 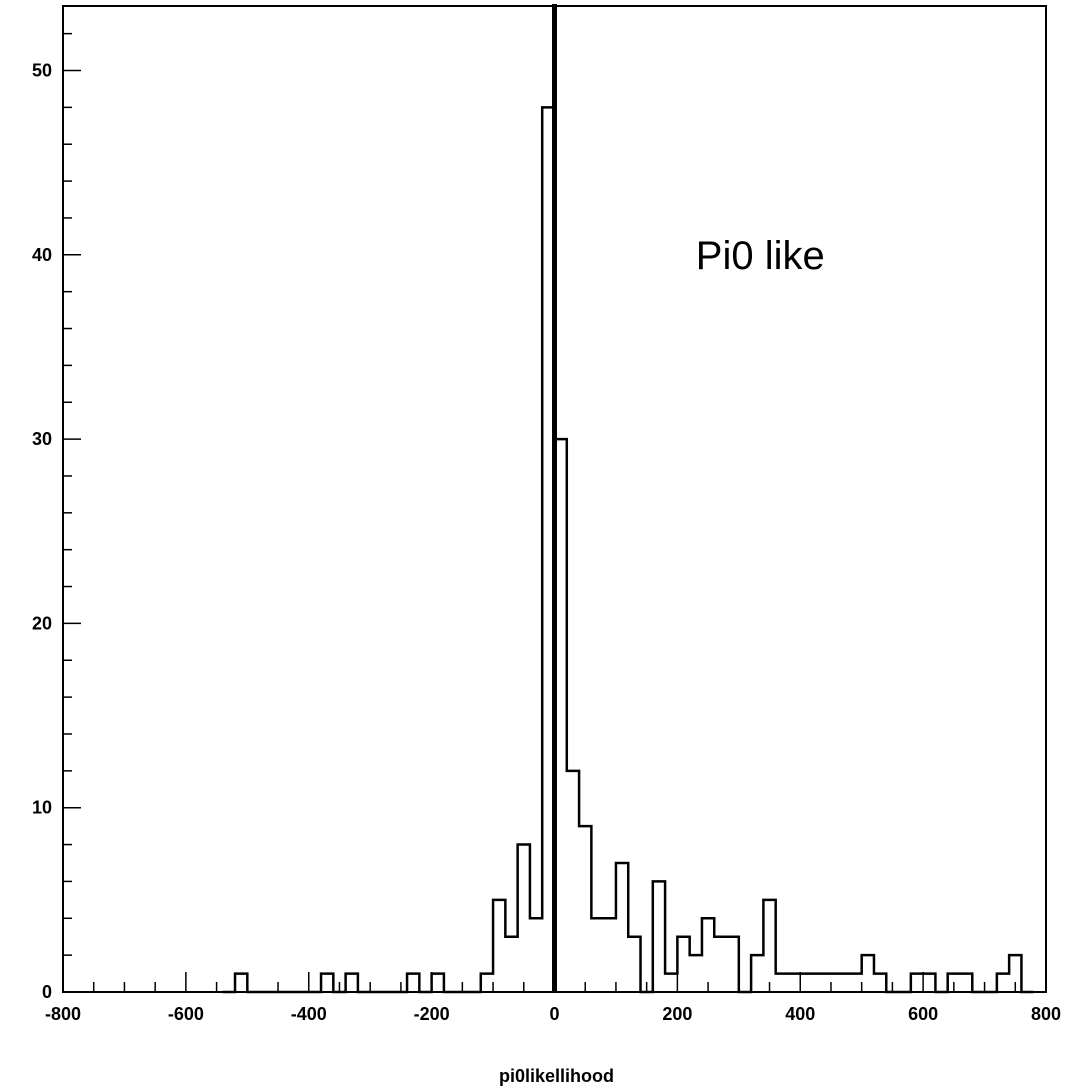 What do you see at coordinates (42, 439) in the screenshot?
I see `y-tick-label: 30` at bounding box center [42, 439].